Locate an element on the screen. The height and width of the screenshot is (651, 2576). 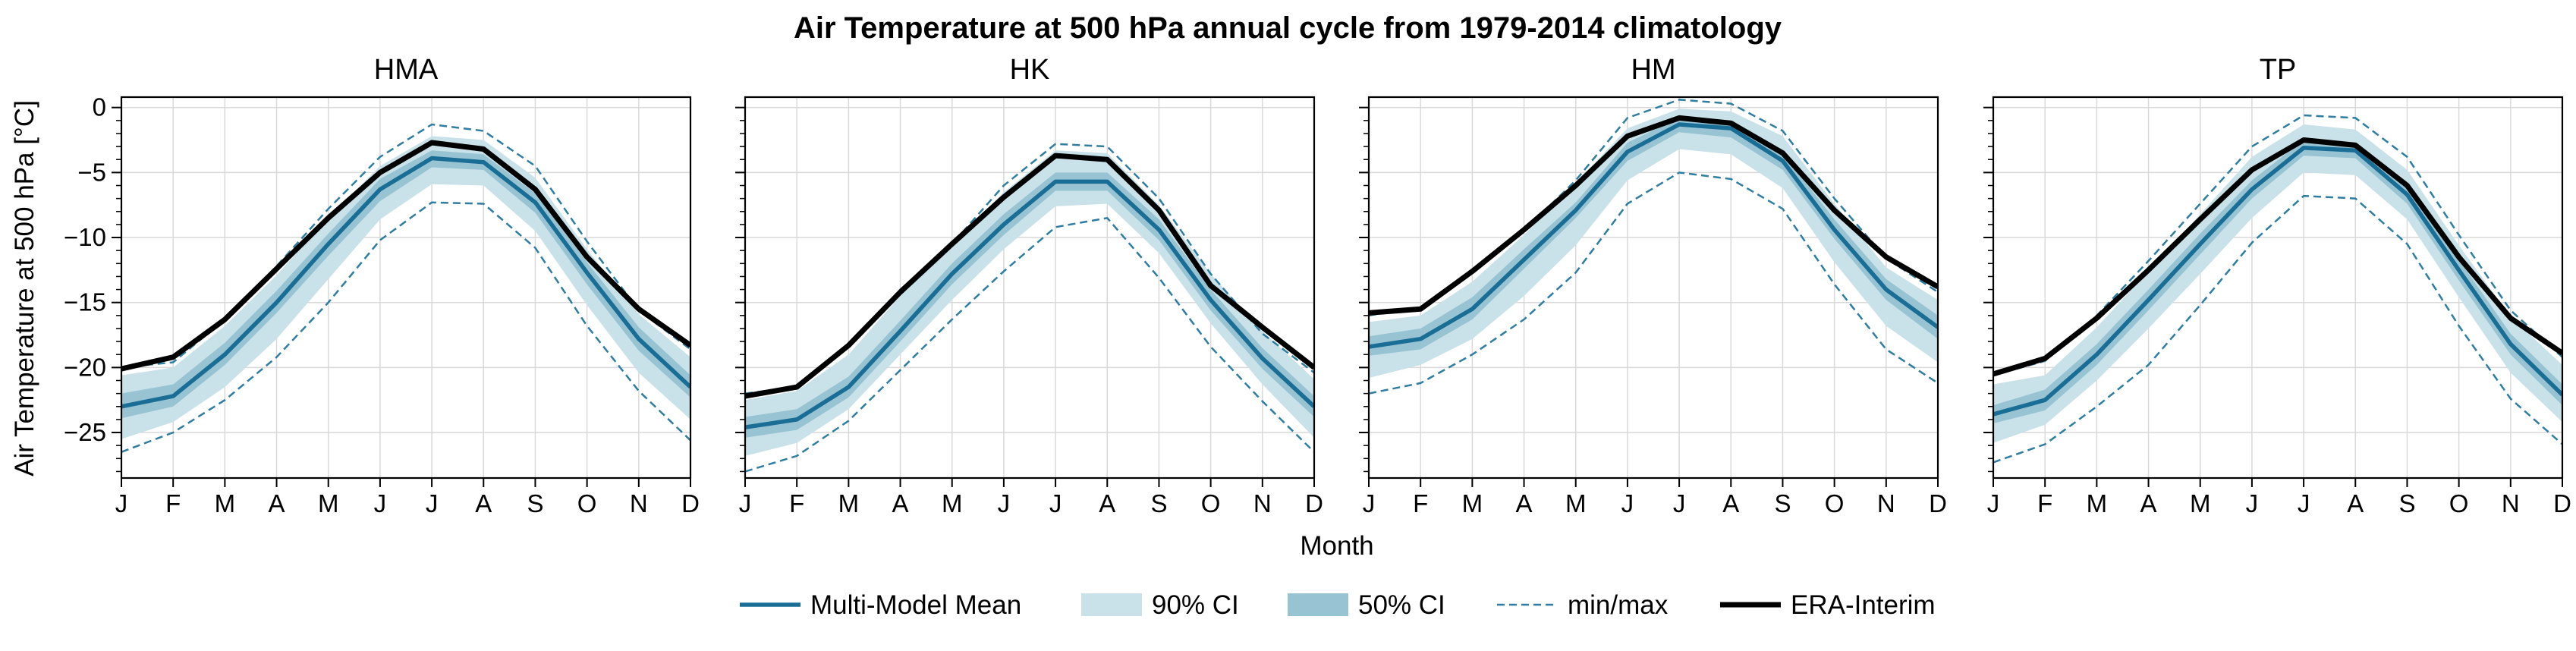
legend-item-era: ERA-Interim is located at coordinates (1828, 605).